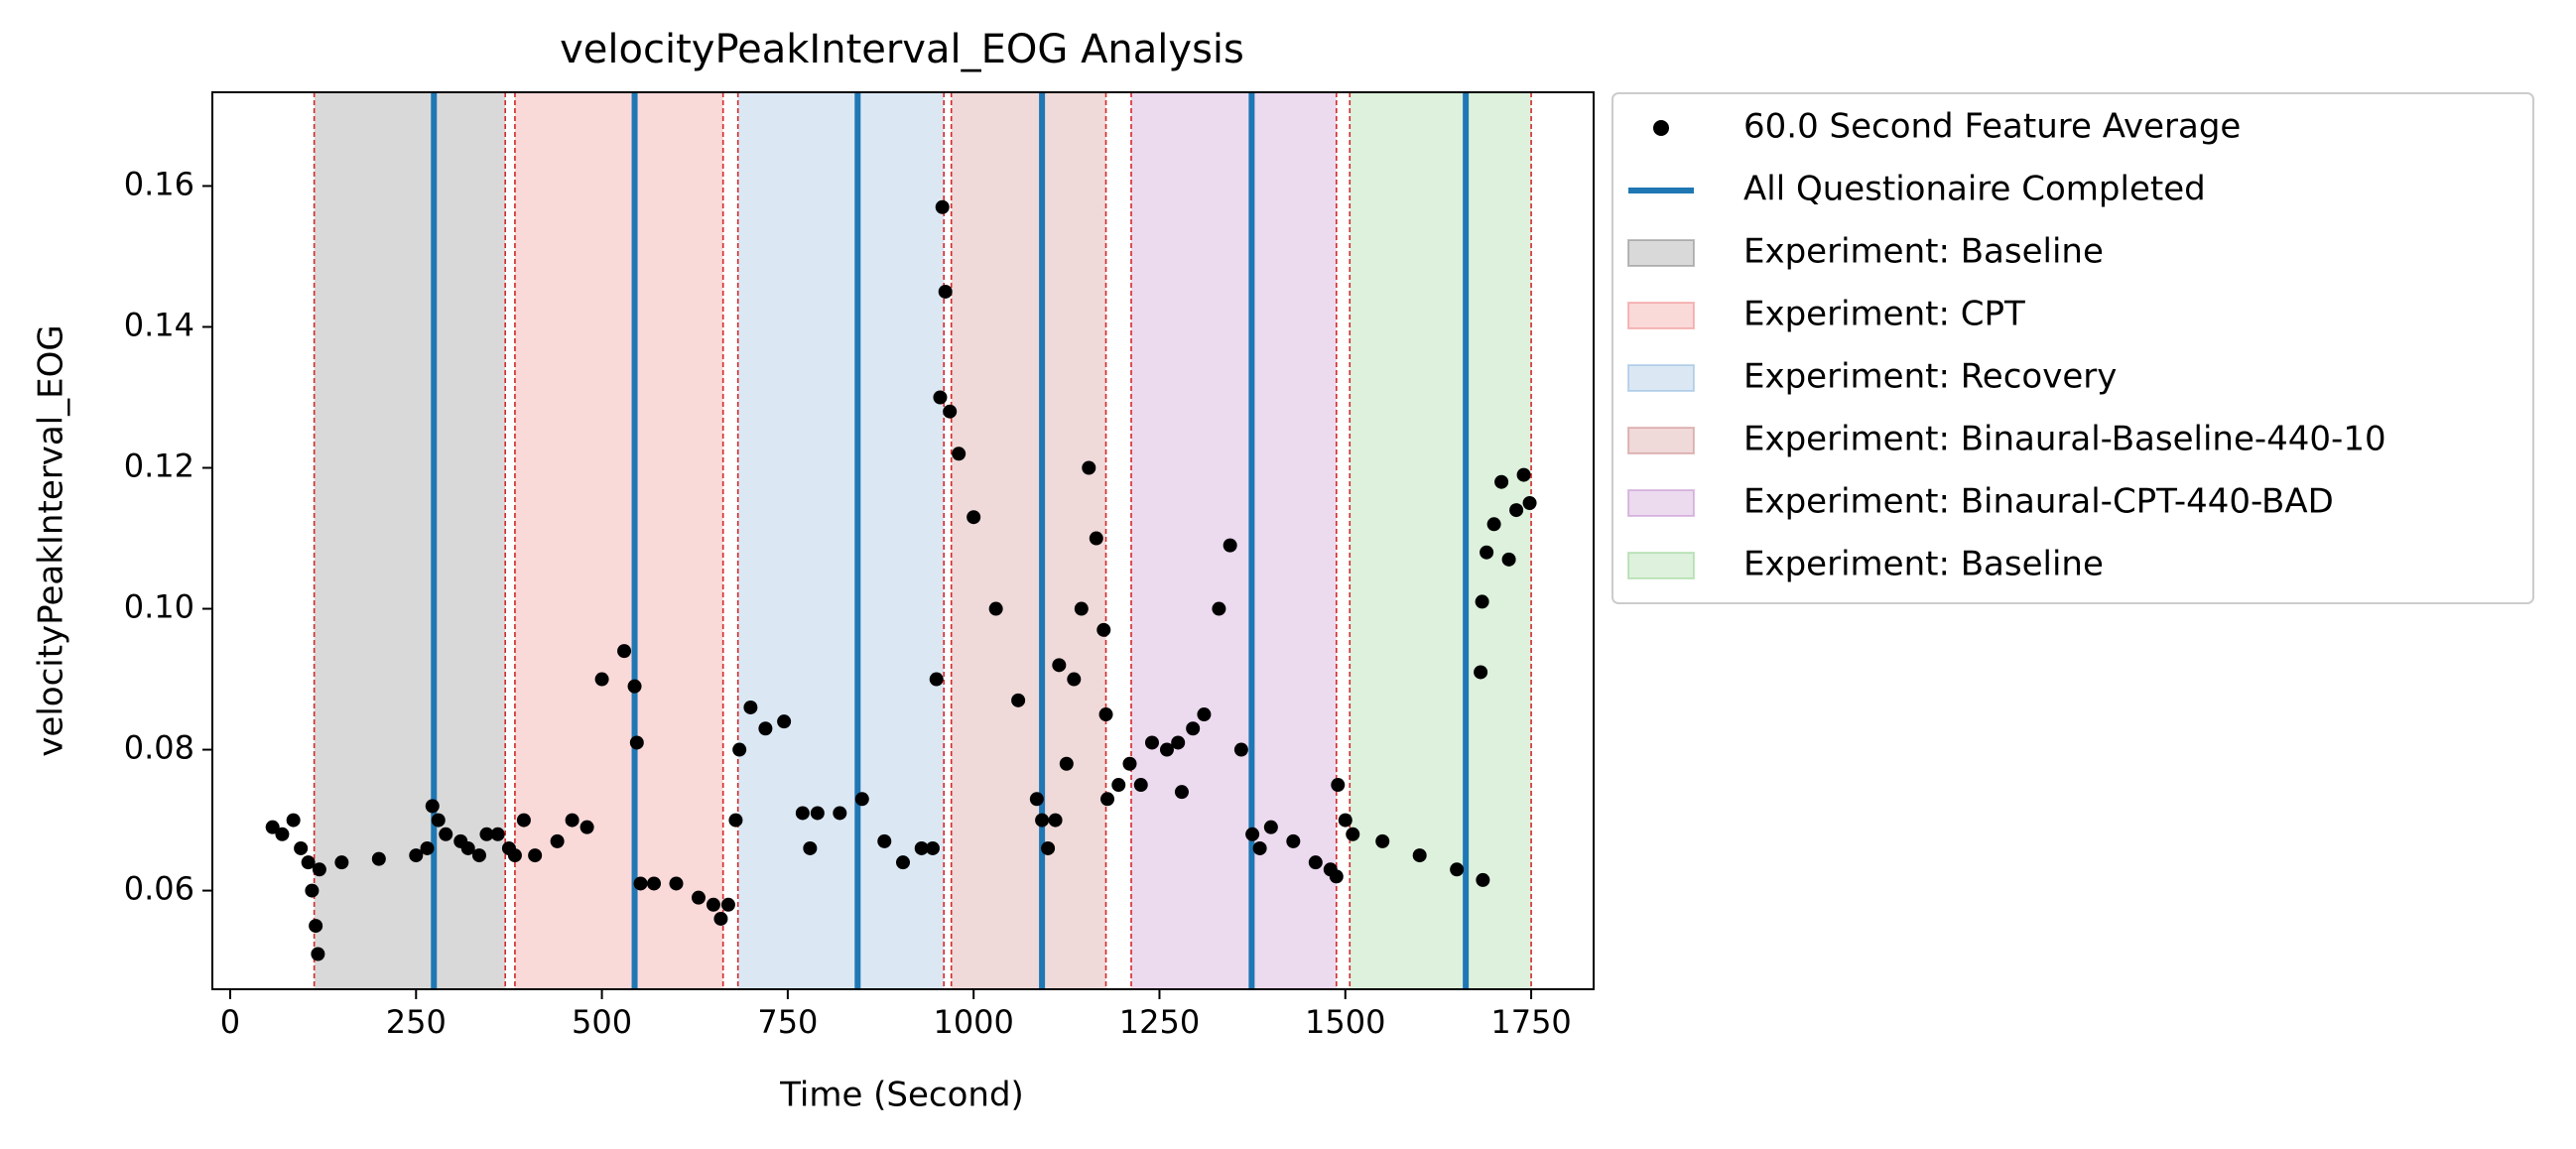 Image resolution: width=2576 pixels, height=1149 pixels. What do you see at coordinates (902, 49) in the screenshot?
I see `chart-title: velocityPeakInterval_EOG Analysis` at bounding box center [902, 49].